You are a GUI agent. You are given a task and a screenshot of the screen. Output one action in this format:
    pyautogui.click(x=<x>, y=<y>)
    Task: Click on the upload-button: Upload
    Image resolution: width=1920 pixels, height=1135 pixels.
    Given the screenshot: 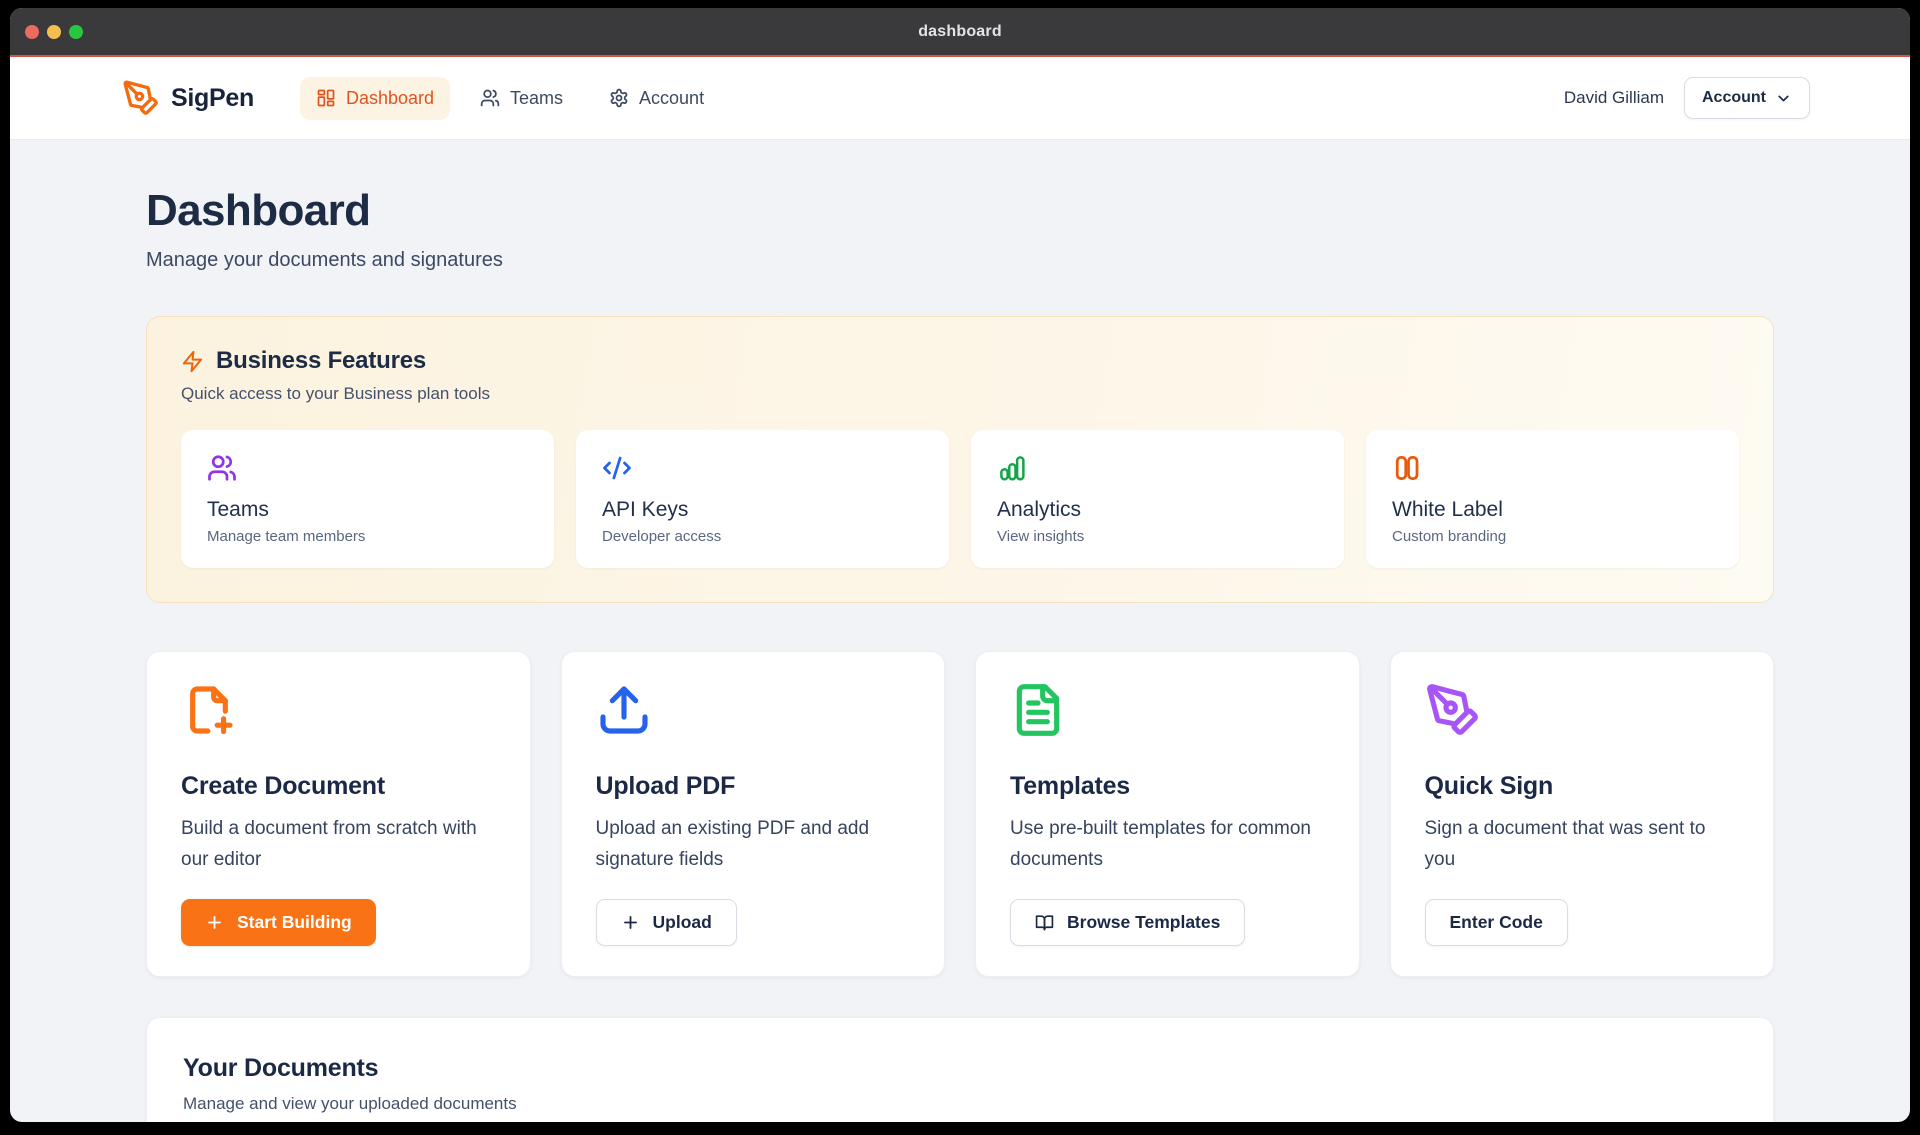 What is the action you would take?
    pyautogui.click(x=666, y=922)
    